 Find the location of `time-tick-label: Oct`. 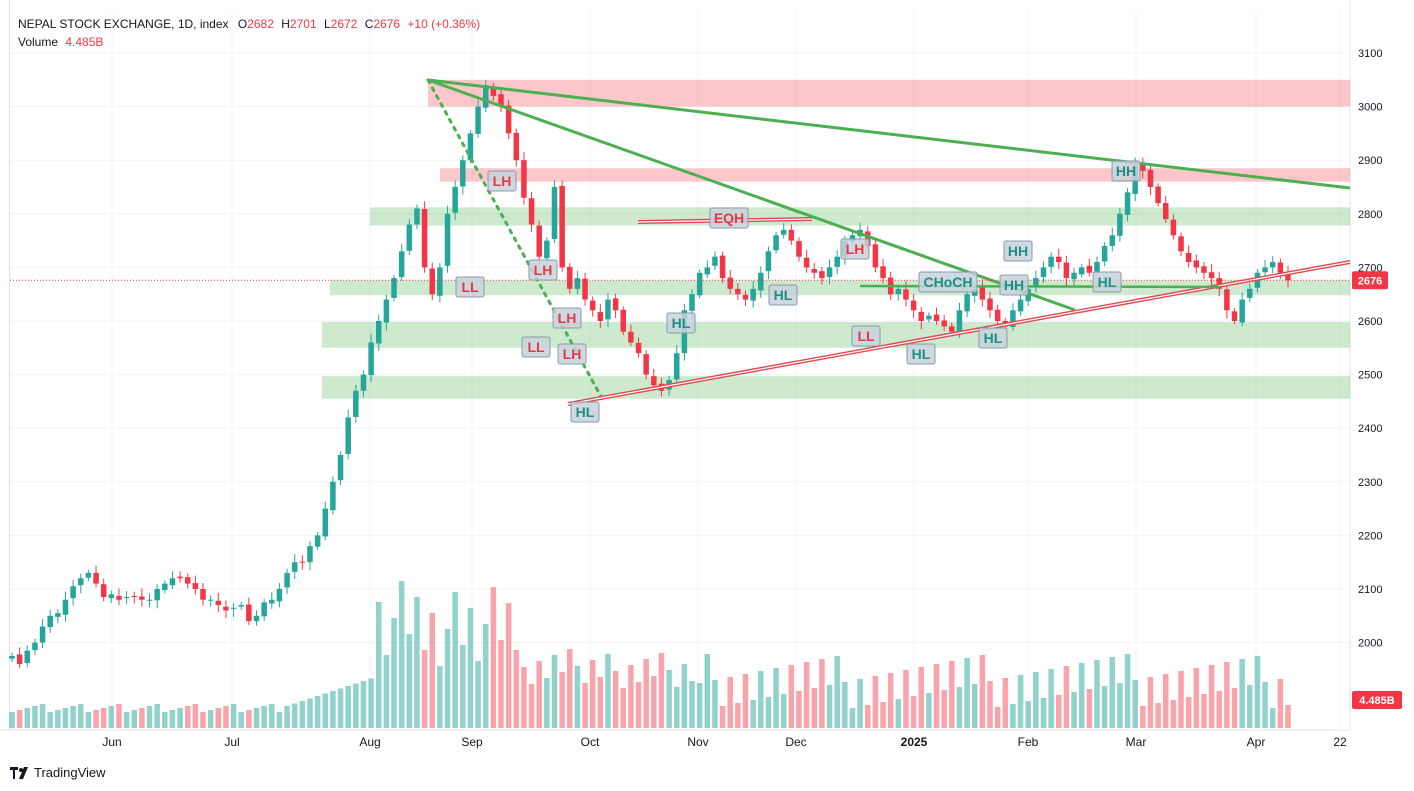

time-tick-label: Oct is located at coordinates (590, 742).